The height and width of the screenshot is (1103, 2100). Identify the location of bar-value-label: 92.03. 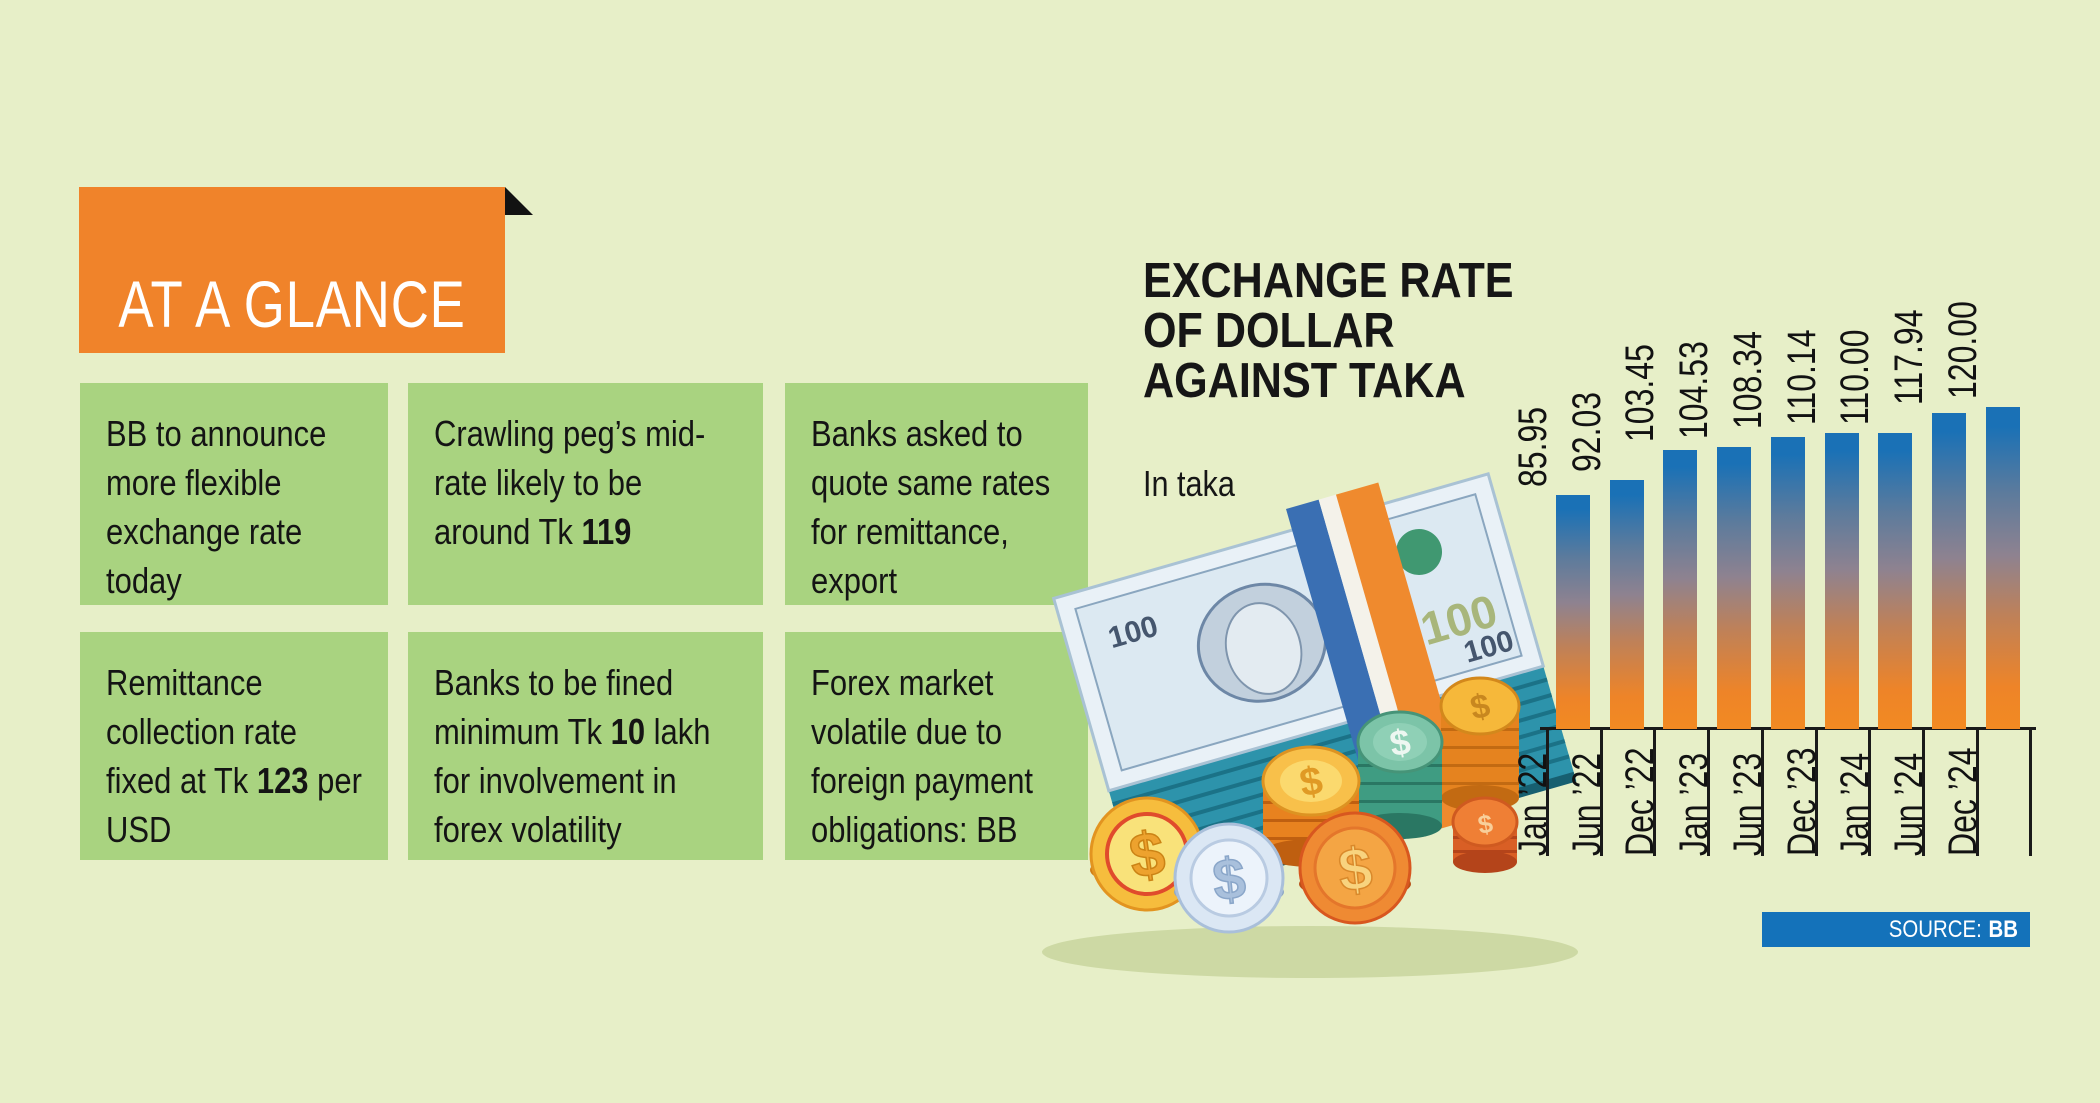
(1586, 431).